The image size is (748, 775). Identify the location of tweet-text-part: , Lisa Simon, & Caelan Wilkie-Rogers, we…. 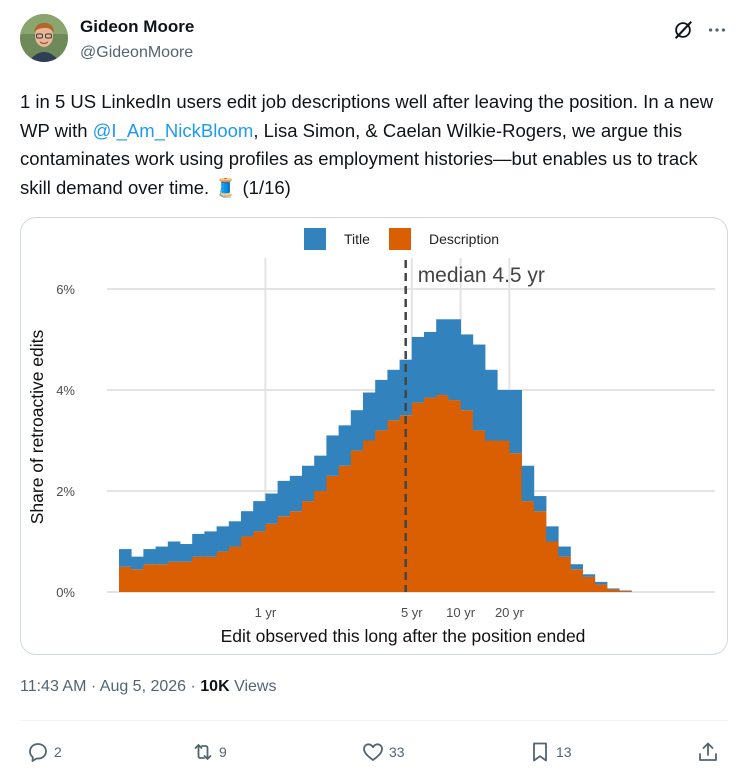
(361, 158).